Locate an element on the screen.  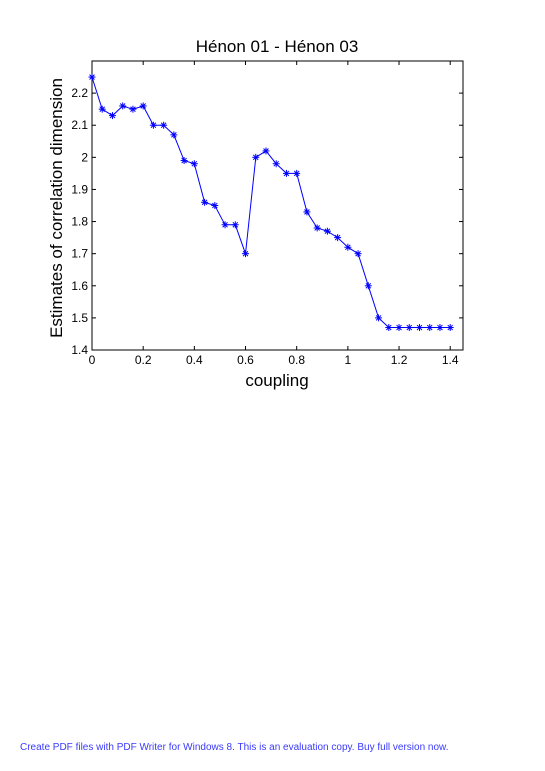
x-tick-label: 1 is located at coordinates (348, 360).